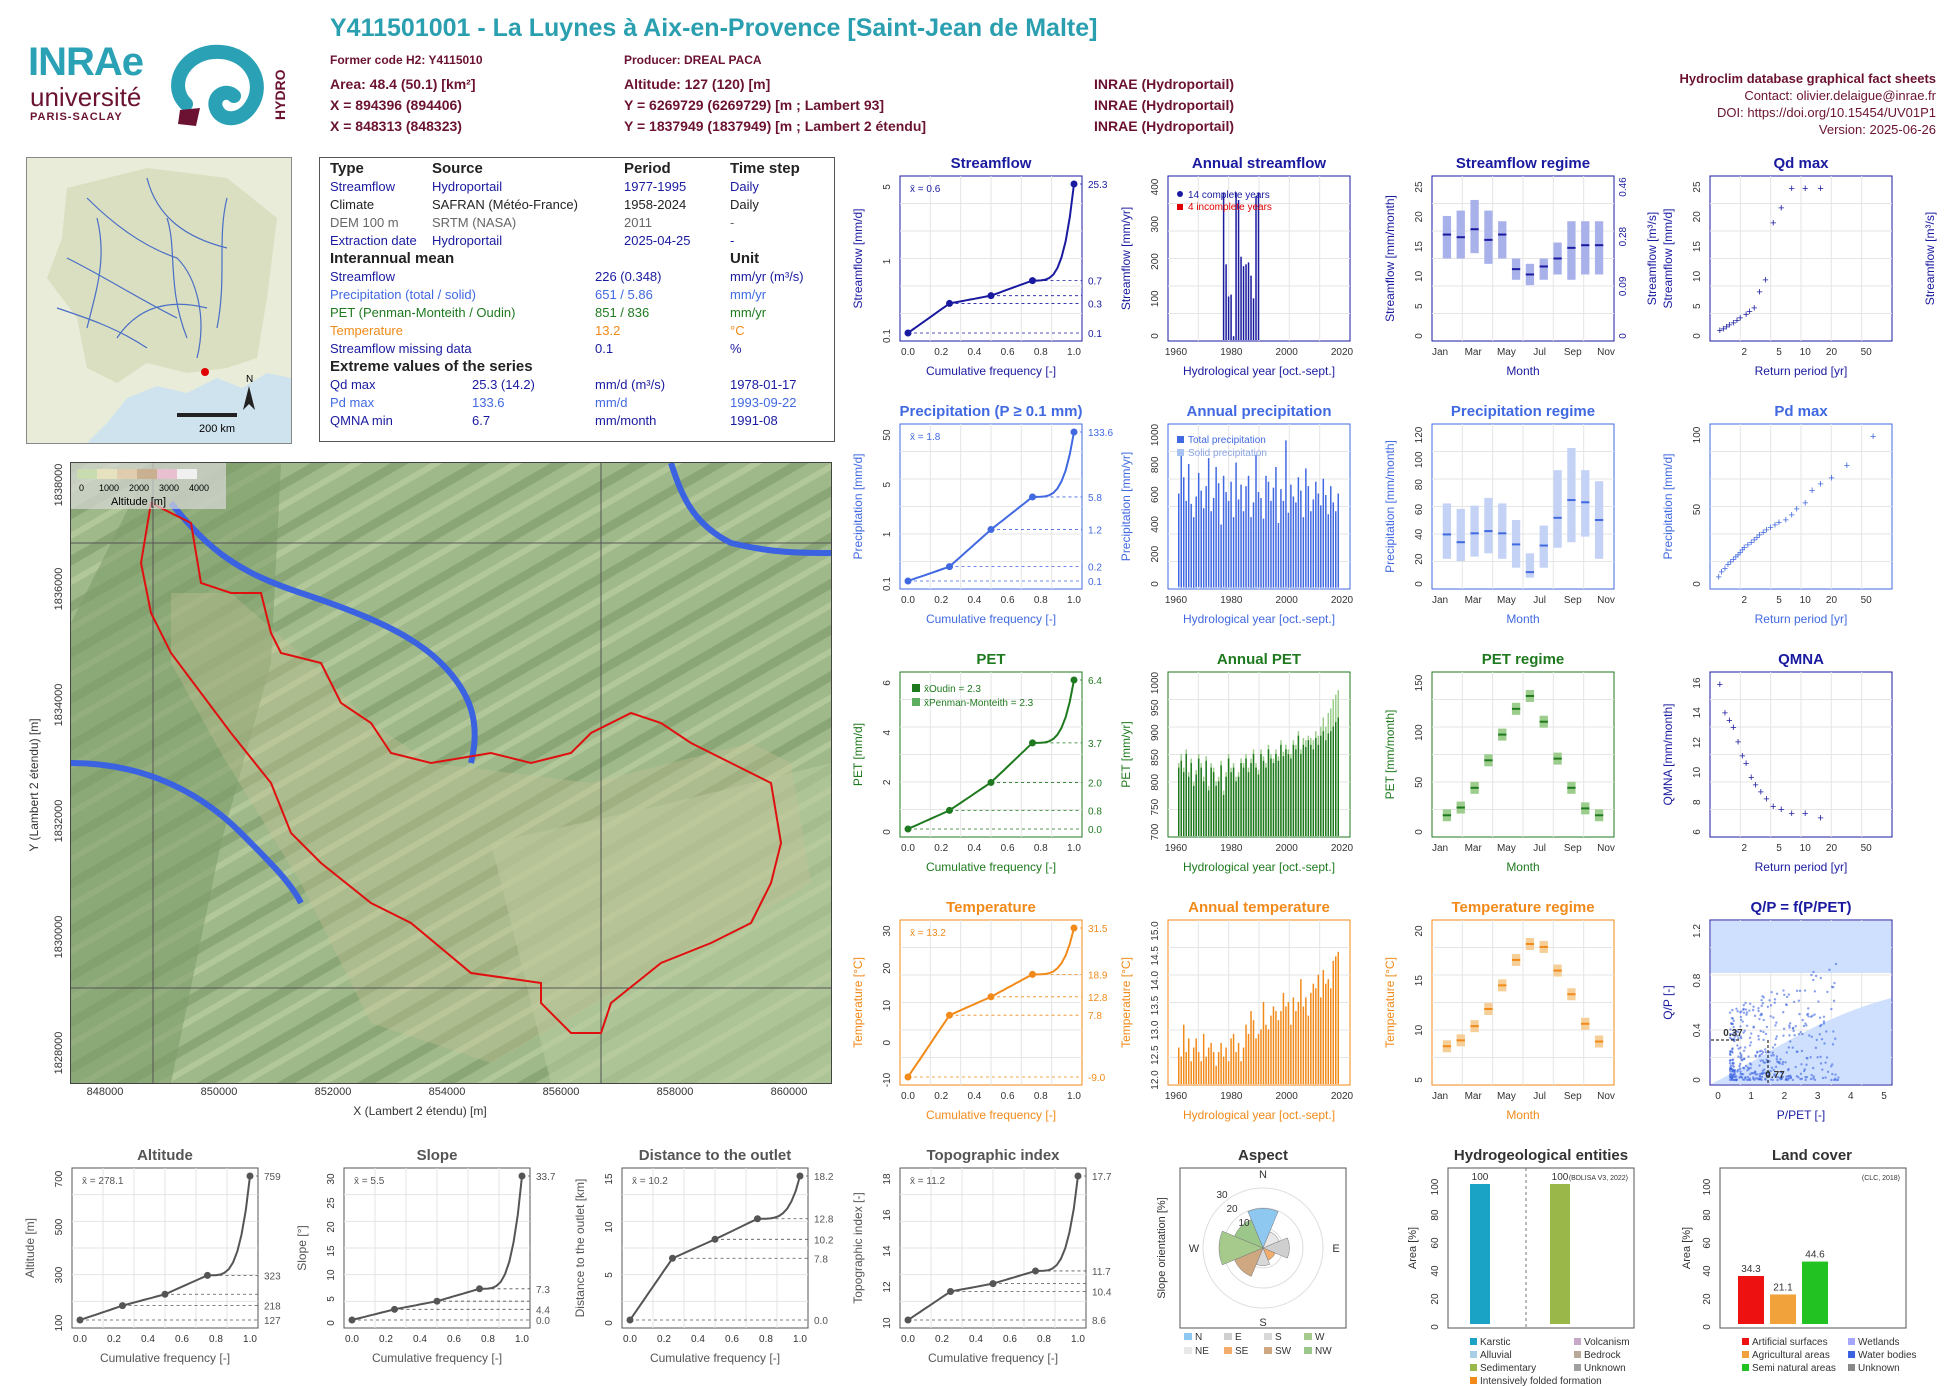 This screenshot has height=1386, width=1960. I want to click on y-tick-label: 150, so click(1419, 682).